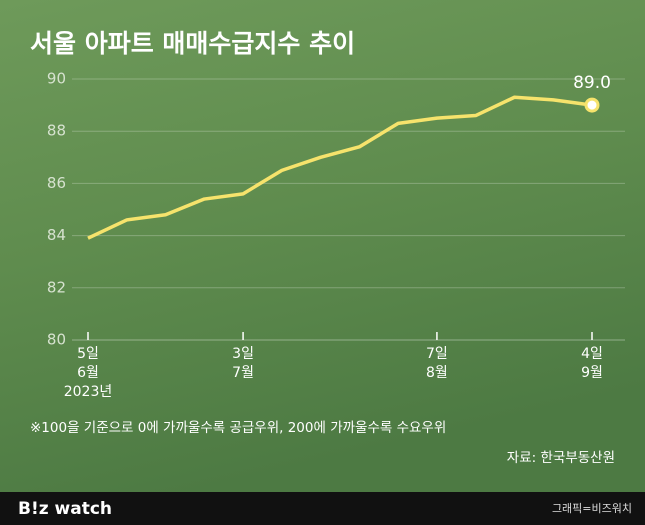 The width and height of the screenshot is (645, 525). What do you see at coordinates (243, 373) in the screenshot?
I see `x-tick-label: 7월` at bounding box center [243, 373].